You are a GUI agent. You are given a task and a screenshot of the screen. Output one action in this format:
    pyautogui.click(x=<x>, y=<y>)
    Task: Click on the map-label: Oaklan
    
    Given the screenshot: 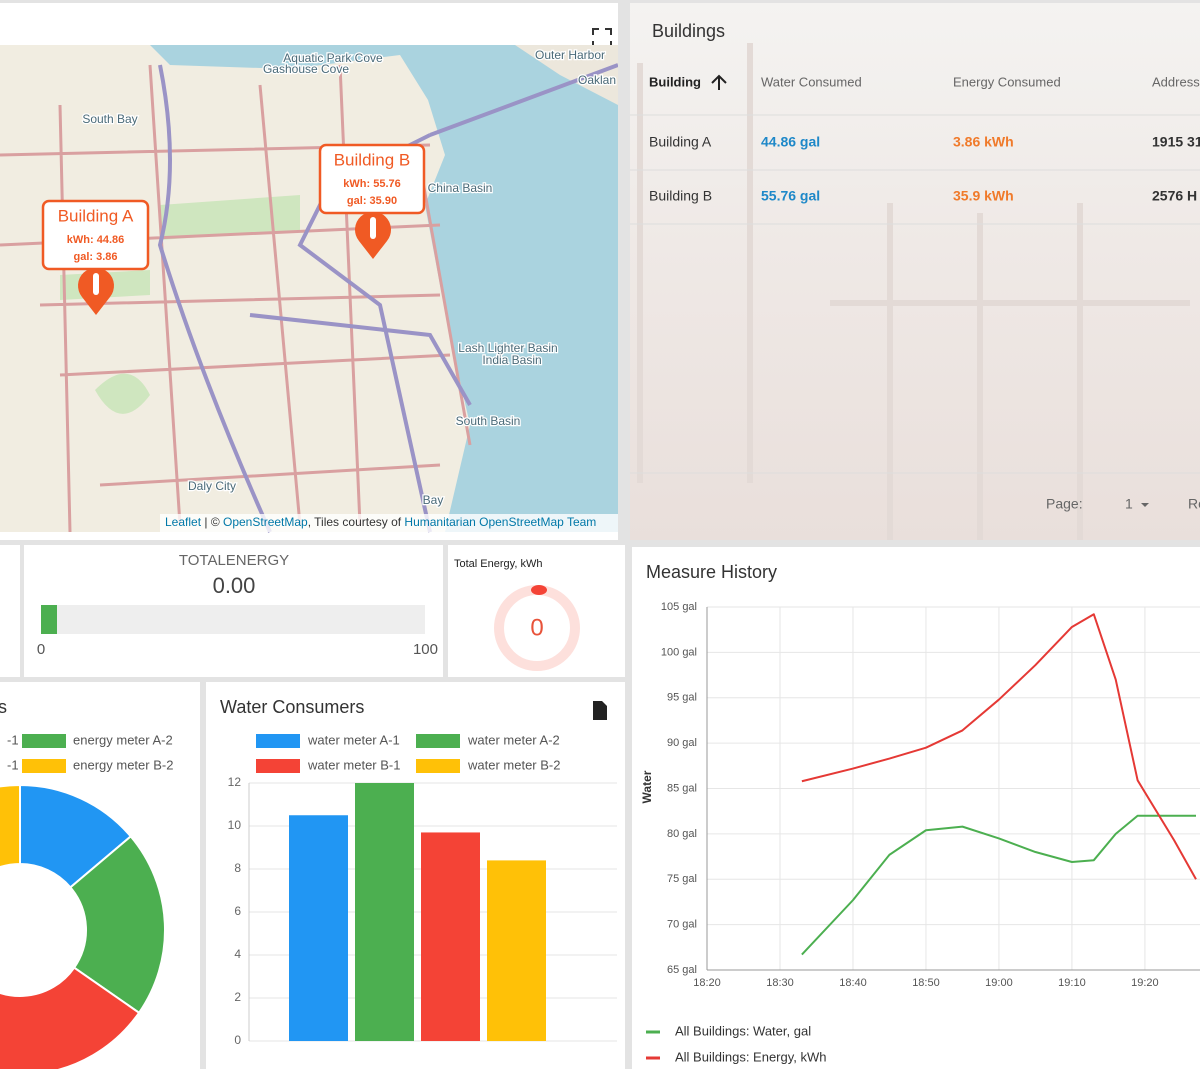 What is the action you would take?
    pyautogui.click(x=597, y=80)
    